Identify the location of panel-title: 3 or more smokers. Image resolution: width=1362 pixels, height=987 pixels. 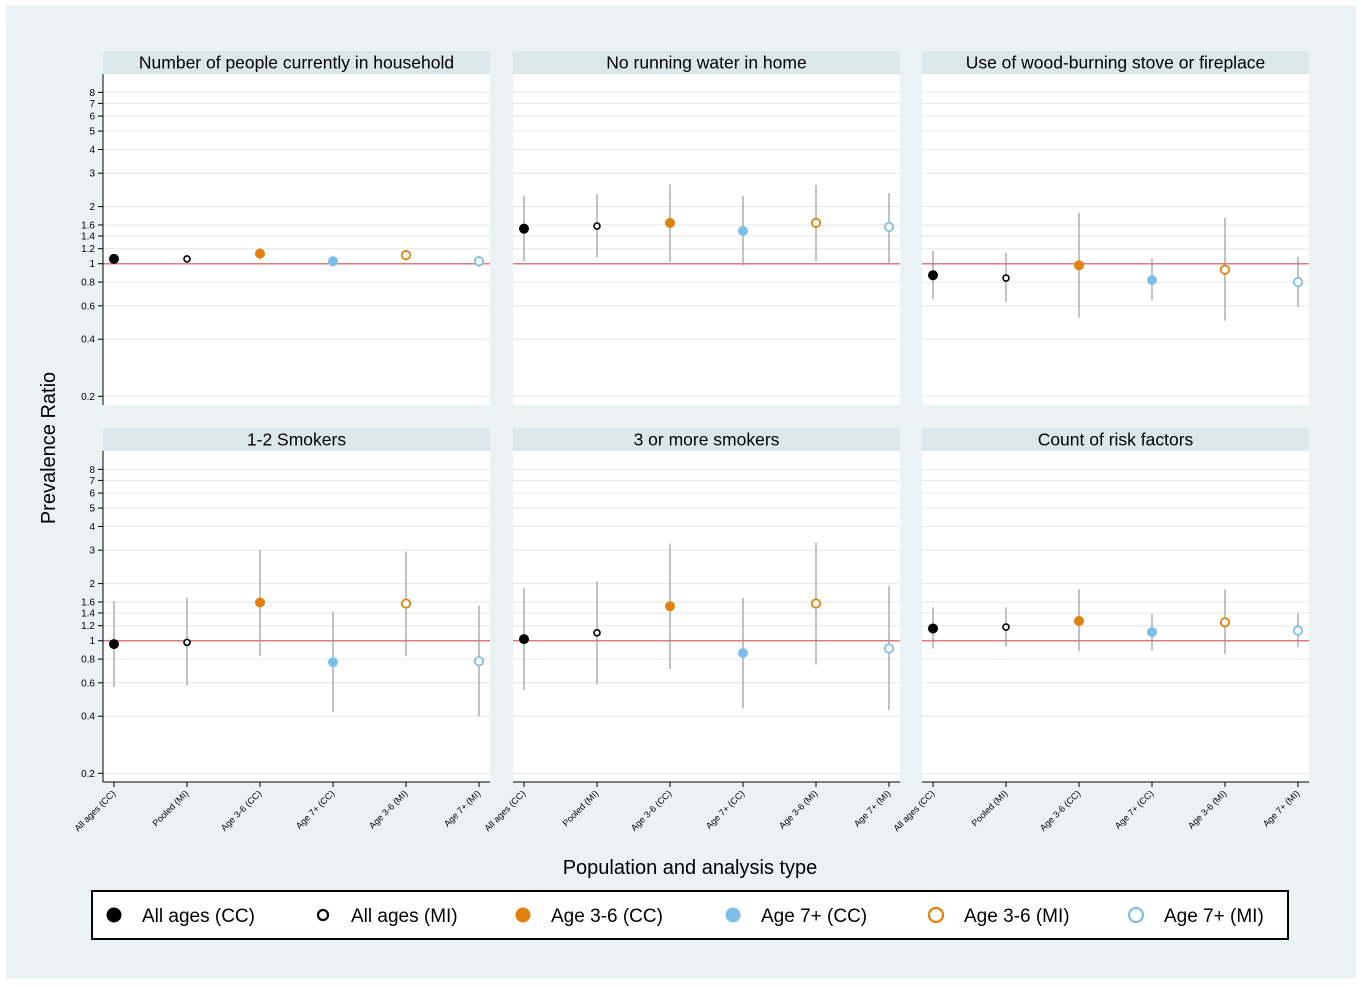
(707, 440).